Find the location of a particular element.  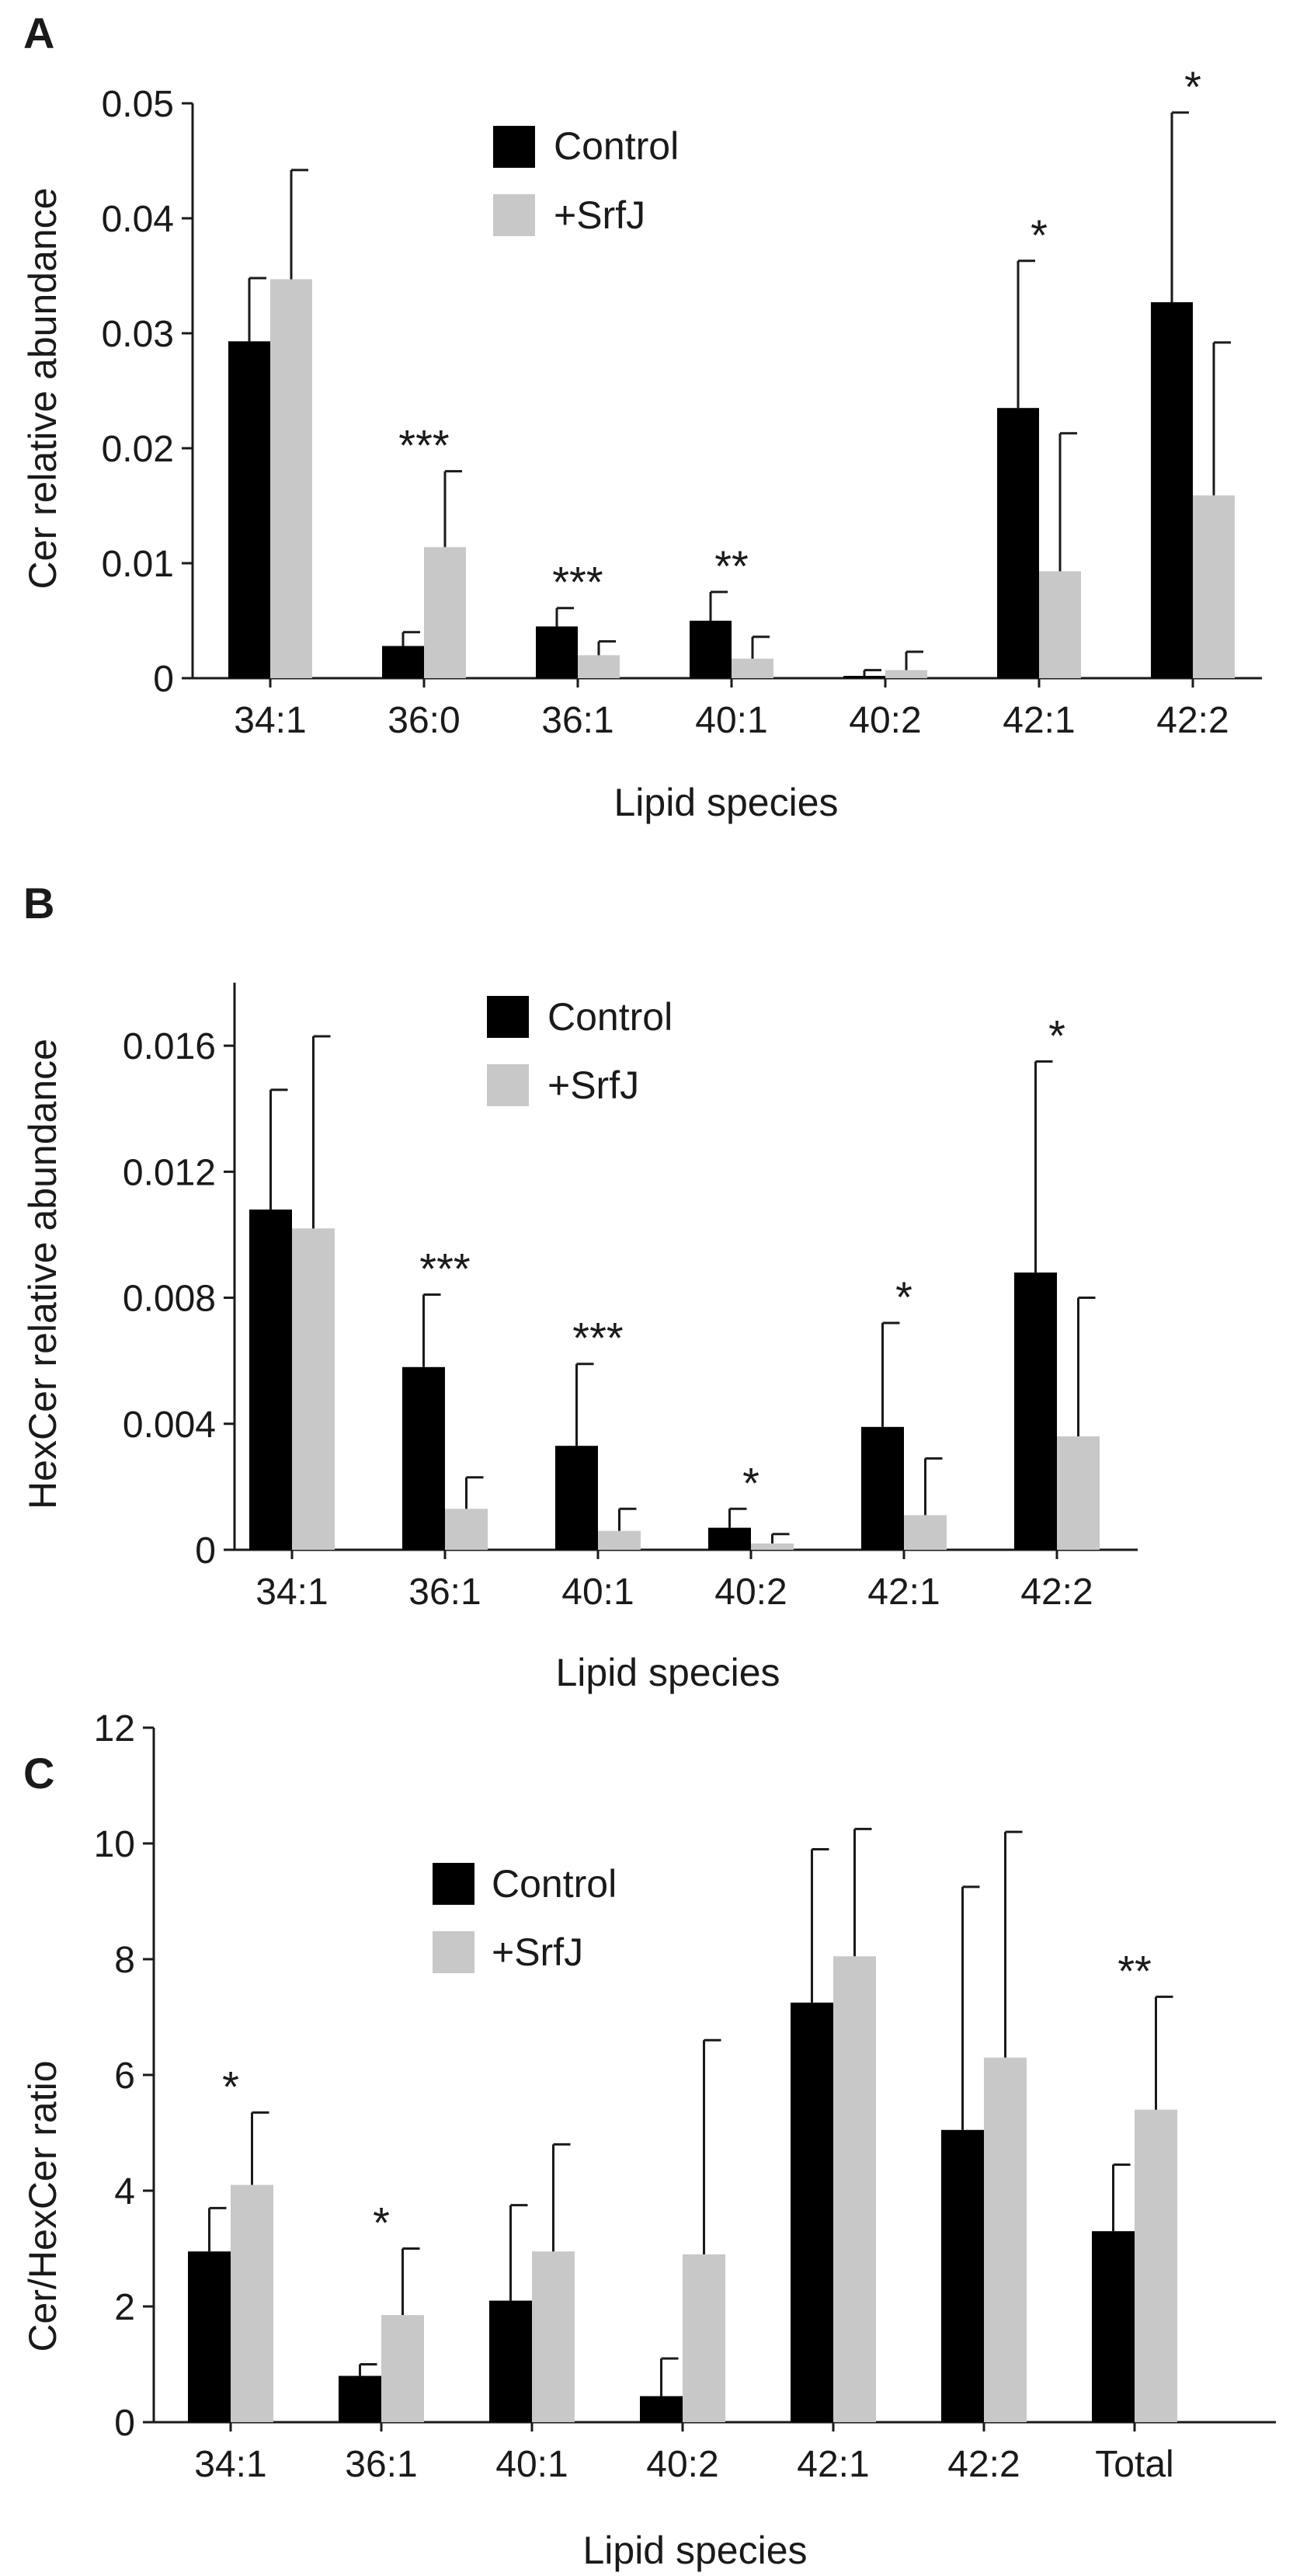

panel-b-xtick-label: 34:1 is located at coordinates (291, 1592).